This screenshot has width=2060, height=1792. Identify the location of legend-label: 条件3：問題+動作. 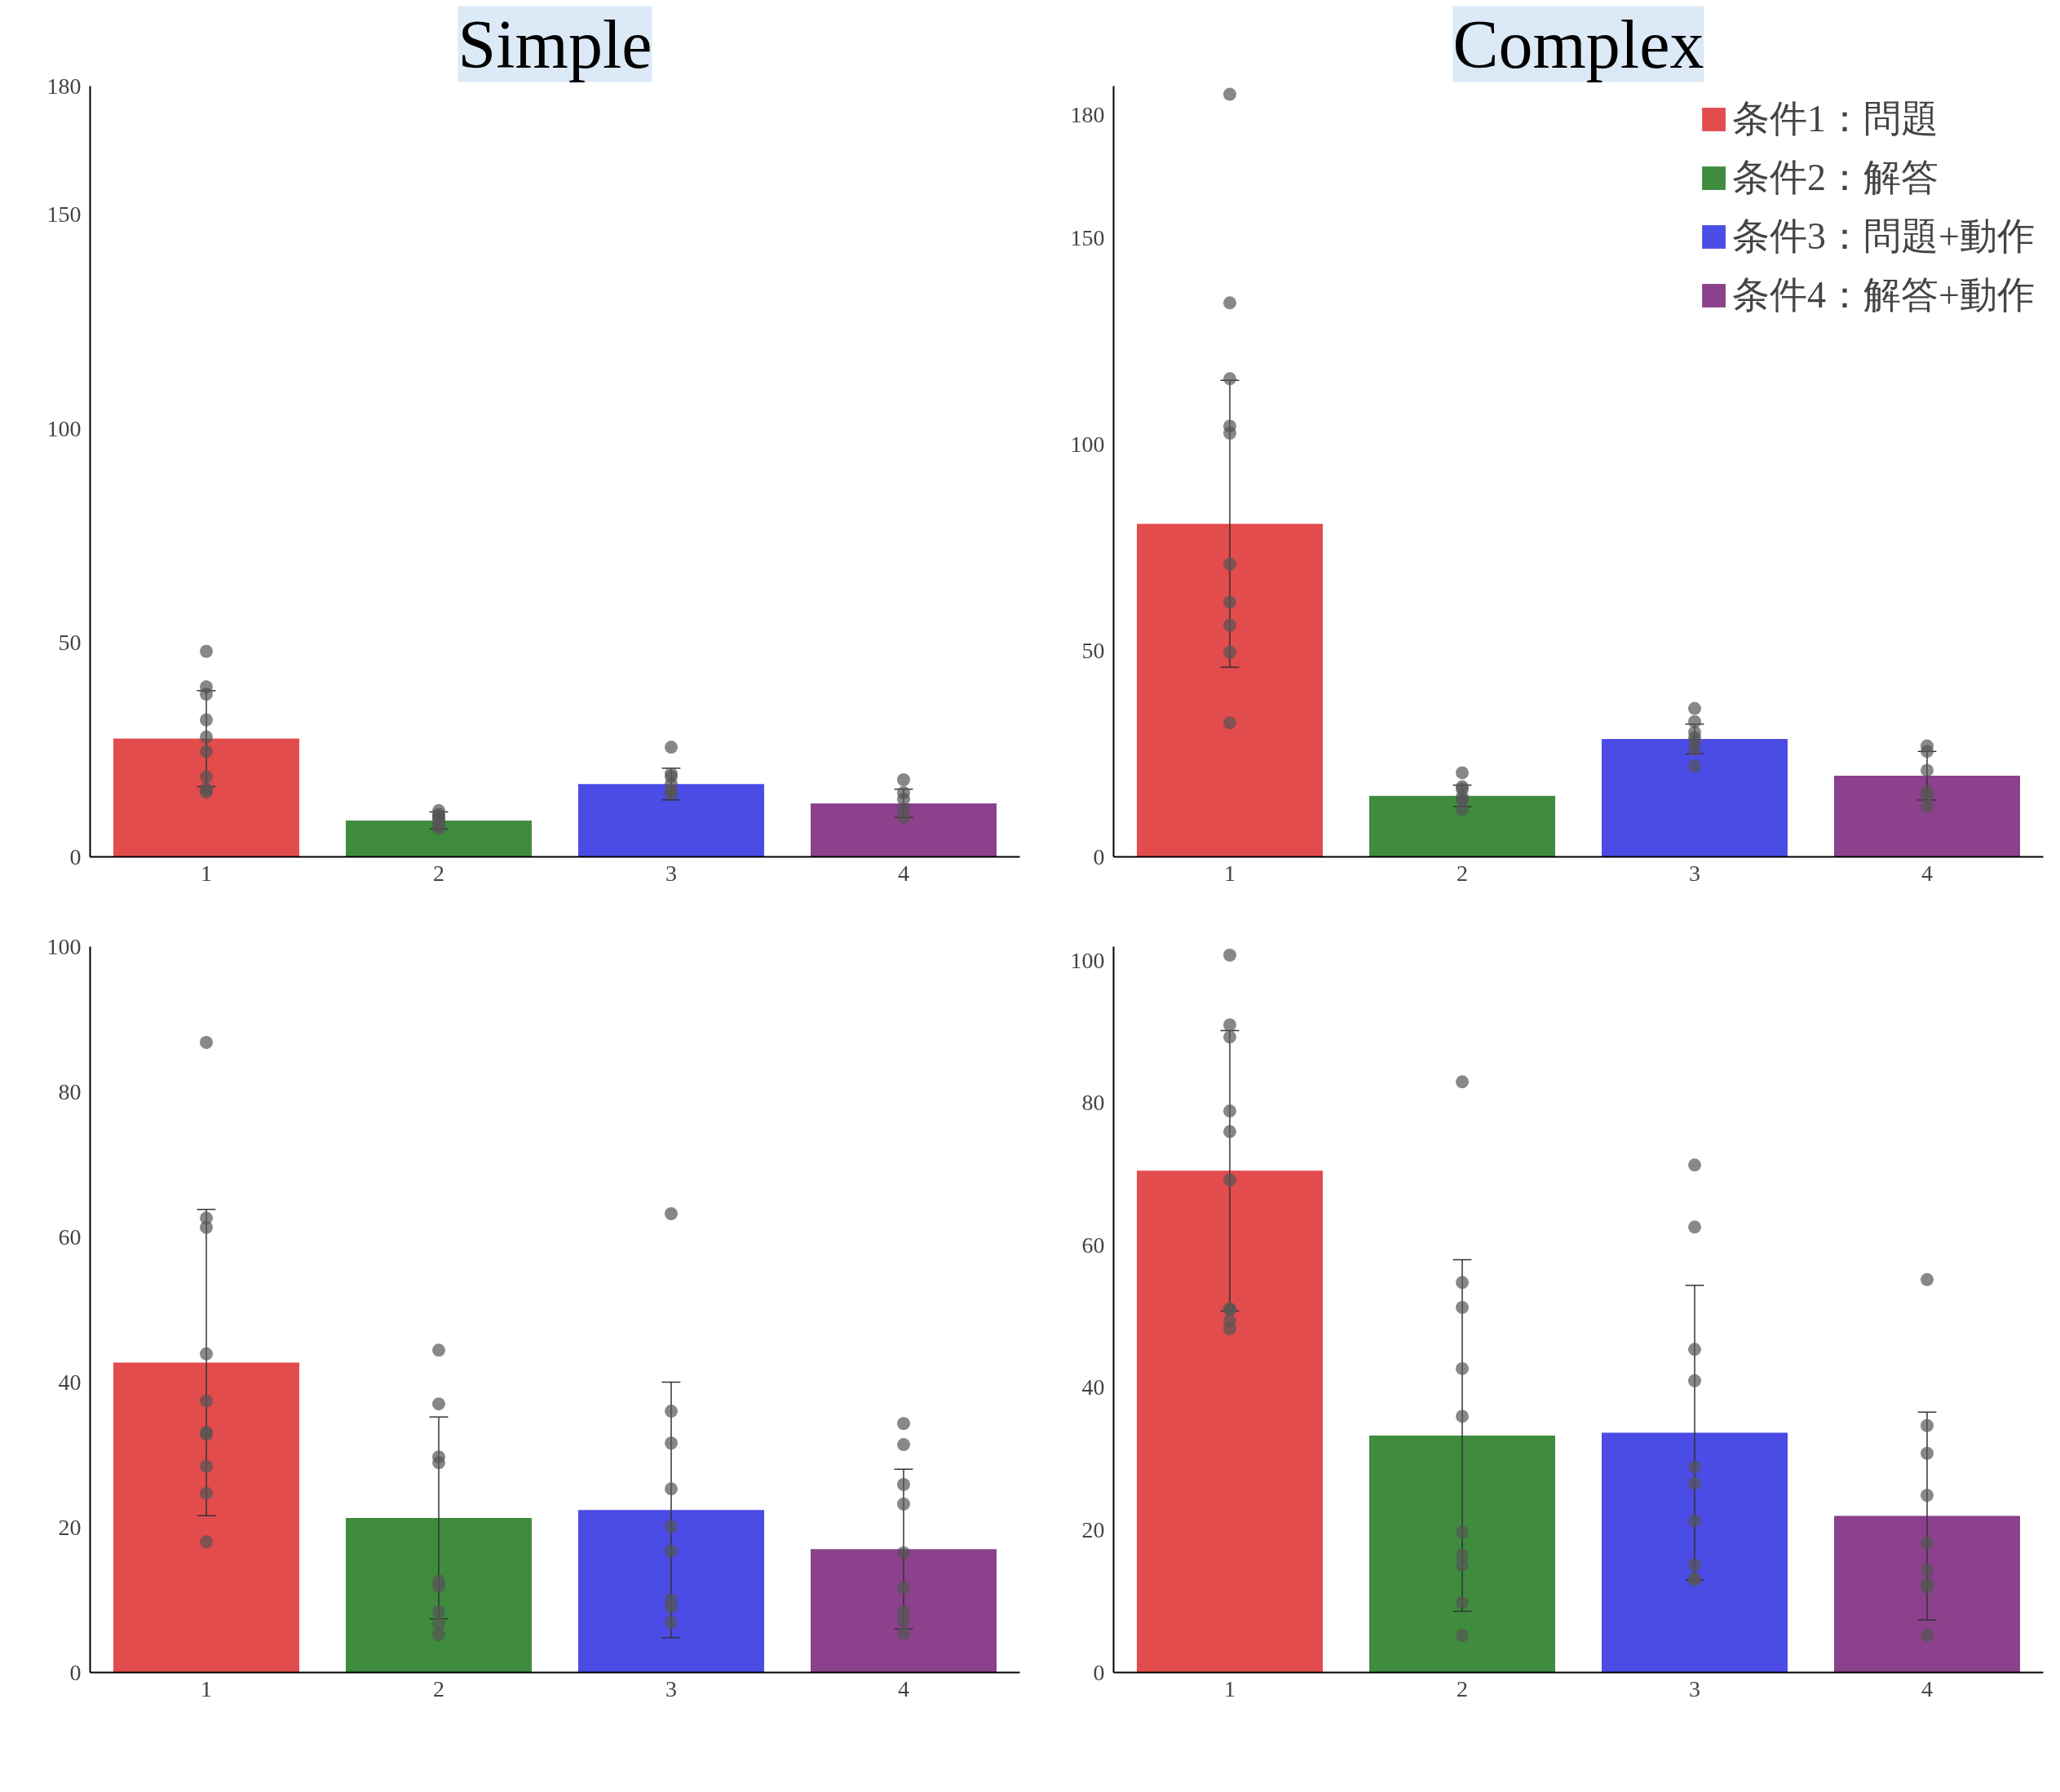
(1883, 237).